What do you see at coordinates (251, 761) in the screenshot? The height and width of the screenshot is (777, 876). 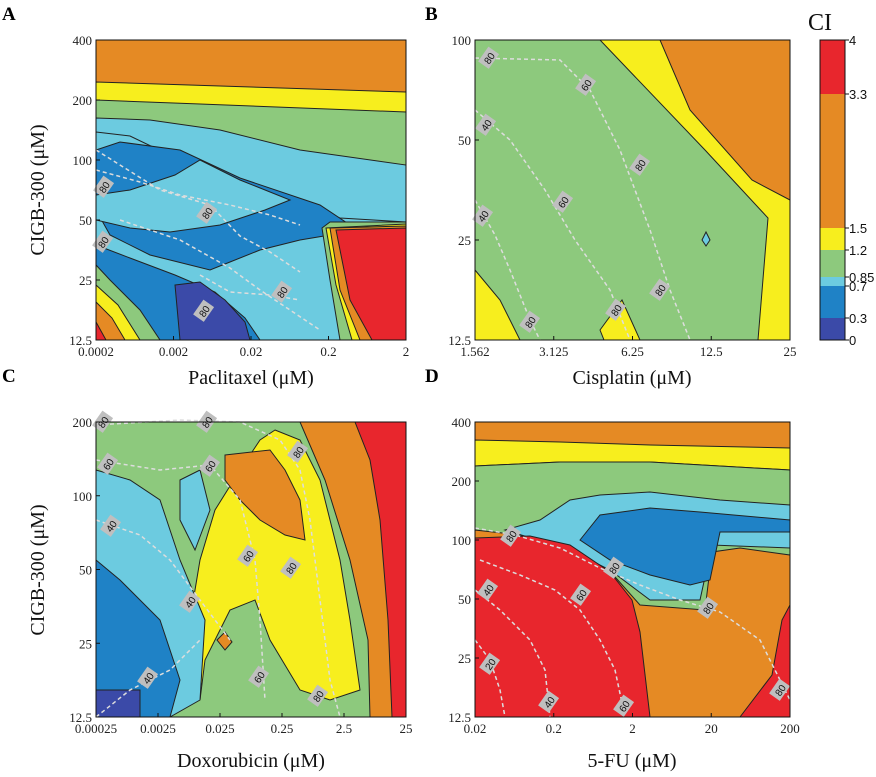 I see `panel-c-x-axis-label: Doxorubicin (μM)` at bounding box center [251, 761].